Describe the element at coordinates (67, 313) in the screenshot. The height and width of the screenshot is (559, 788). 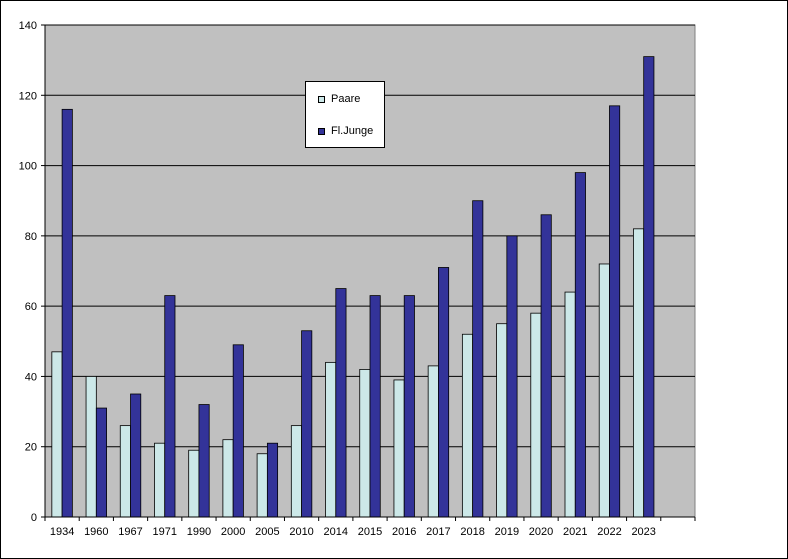
I see `bar-fl-junge-1934` at that location.